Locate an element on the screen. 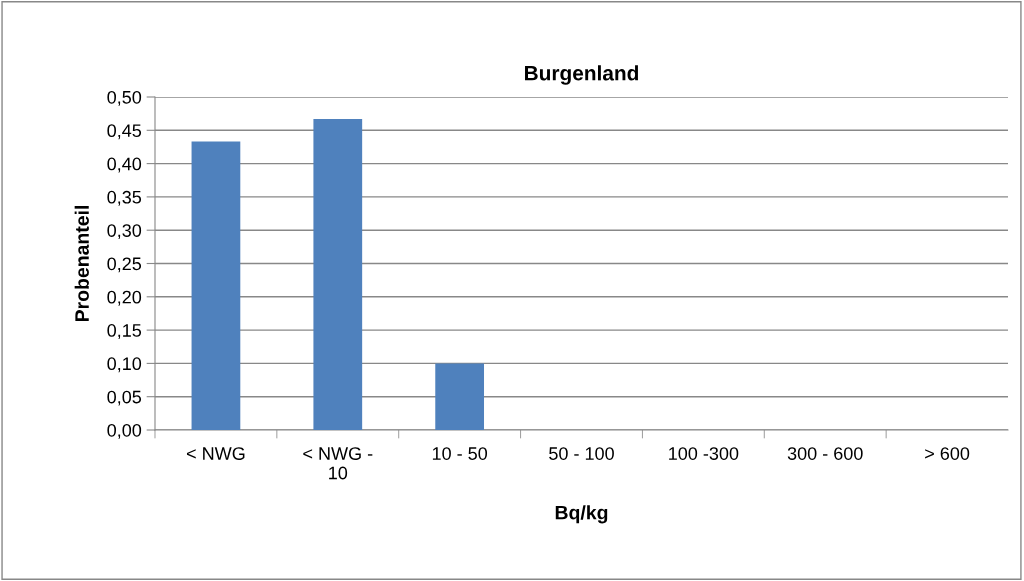  x-axis-title: Bq/kg is located at coordinates (581, 514).